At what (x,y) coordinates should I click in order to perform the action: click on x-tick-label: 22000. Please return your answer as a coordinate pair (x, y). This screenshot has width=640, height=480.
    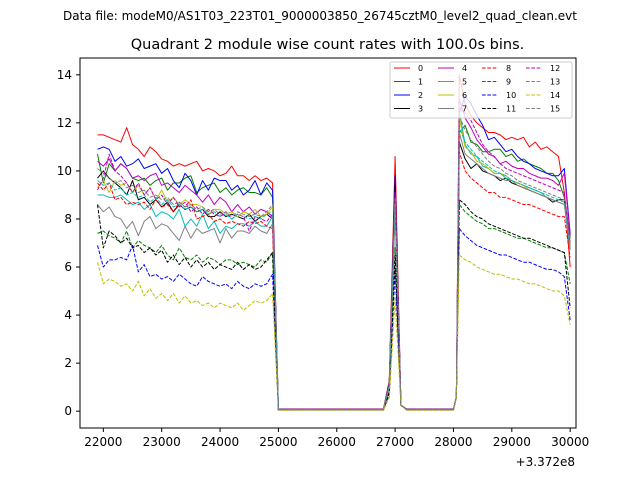
    Looking at the image, I should click on (103, 442).